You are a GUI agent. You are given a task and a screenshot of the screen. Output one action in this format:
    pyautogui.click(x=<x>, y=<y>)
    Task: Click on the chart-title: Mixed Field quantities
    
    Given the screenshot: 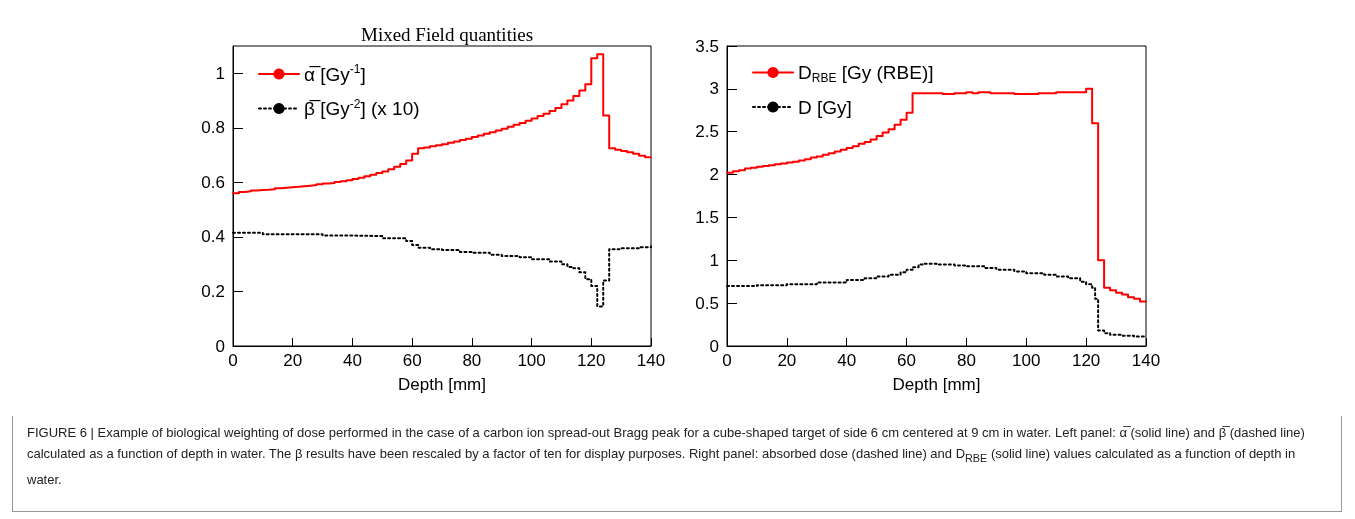 What is the action you would take?
    pyautogui.click(x=447, y=34)
    